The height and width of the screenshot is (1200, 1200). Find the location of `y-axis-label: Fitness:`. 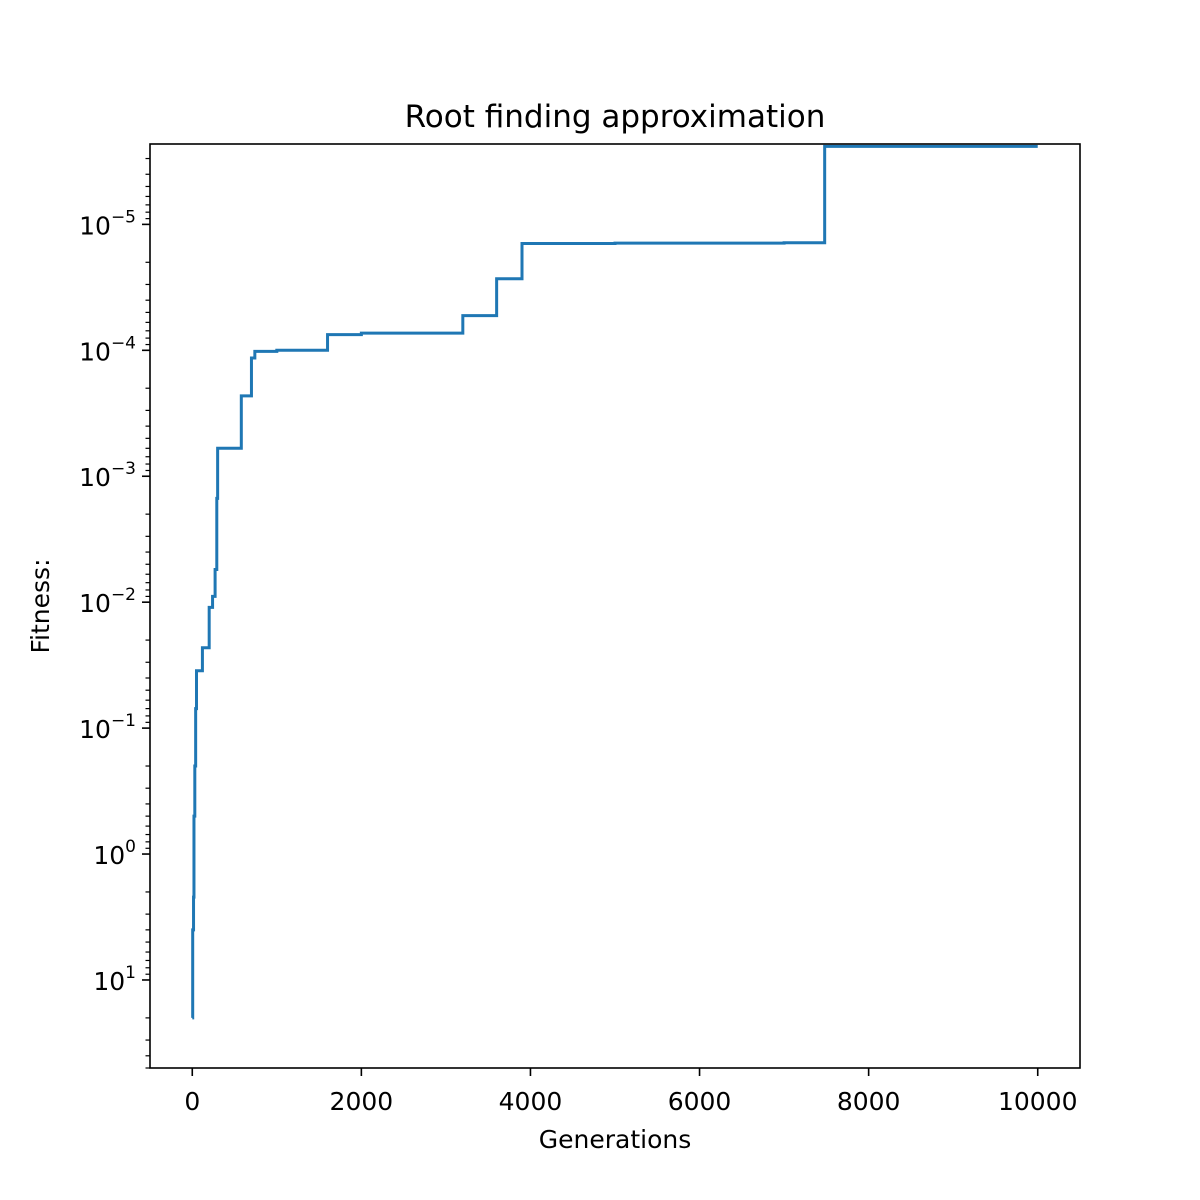

y-axis-label: Fitness: is located at coordinates (40, 605).